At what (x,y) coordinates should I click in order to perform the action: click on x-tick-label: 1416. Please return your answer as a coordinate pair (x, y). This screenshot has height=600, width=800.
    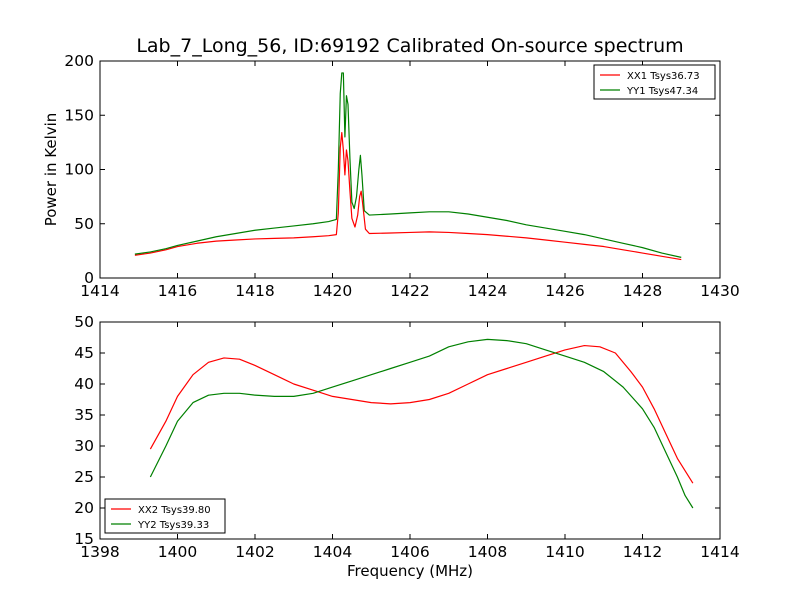
    Looking at the image, I should click on (177, 291).